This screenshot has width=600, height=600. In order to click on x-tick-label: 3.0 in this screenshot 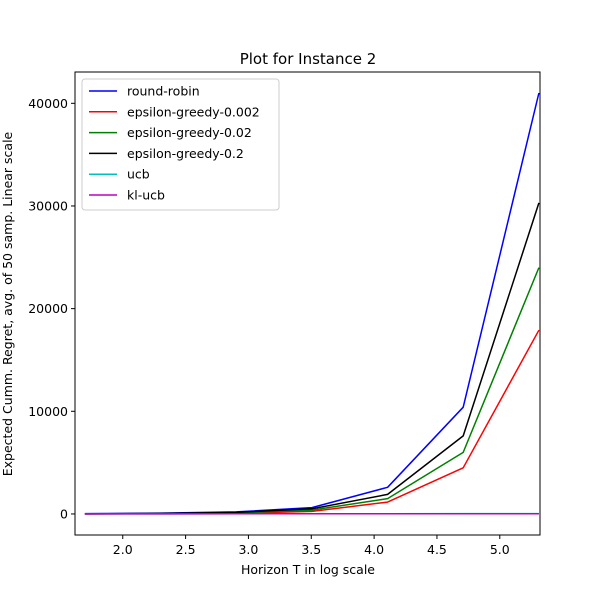, I will do `click(248, 549)`.